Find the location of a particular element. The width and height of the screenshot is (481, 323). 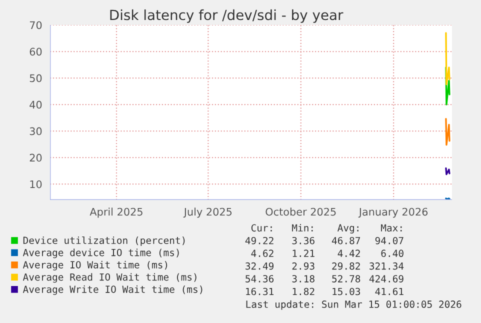

text: 3.18 is located at coordinates (303, 278).